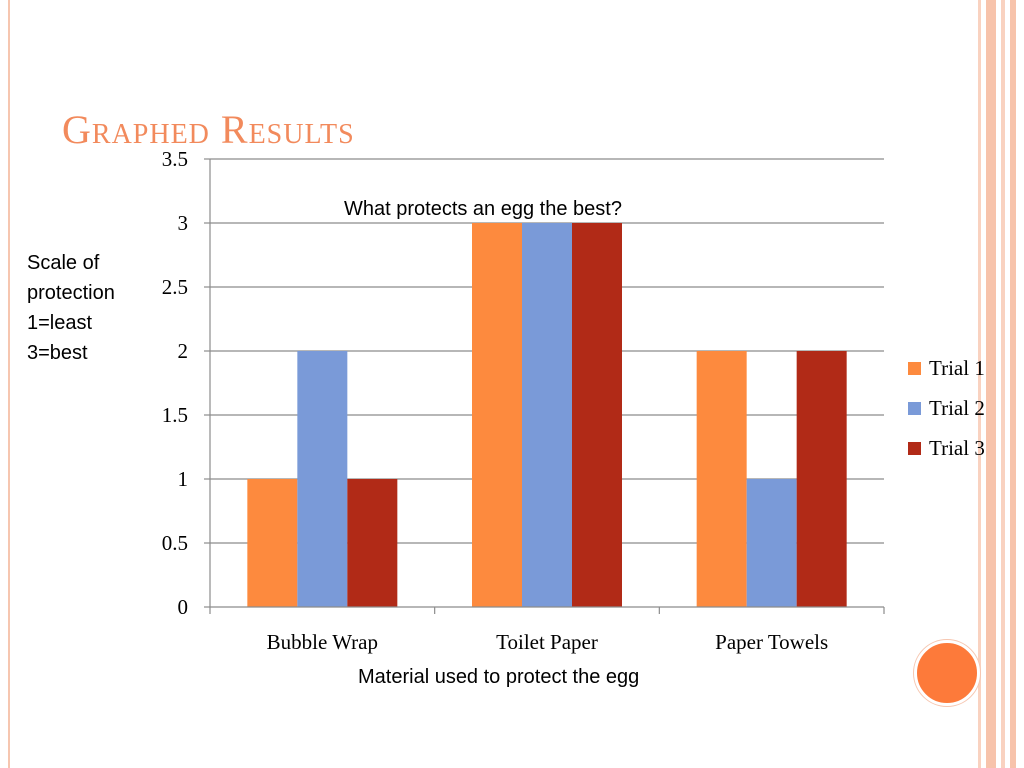 The image size is (1024, 768). Describe the element at coordinates (175, 159) in the screenshot. I see `y-tick-label: 3.5` at that location.